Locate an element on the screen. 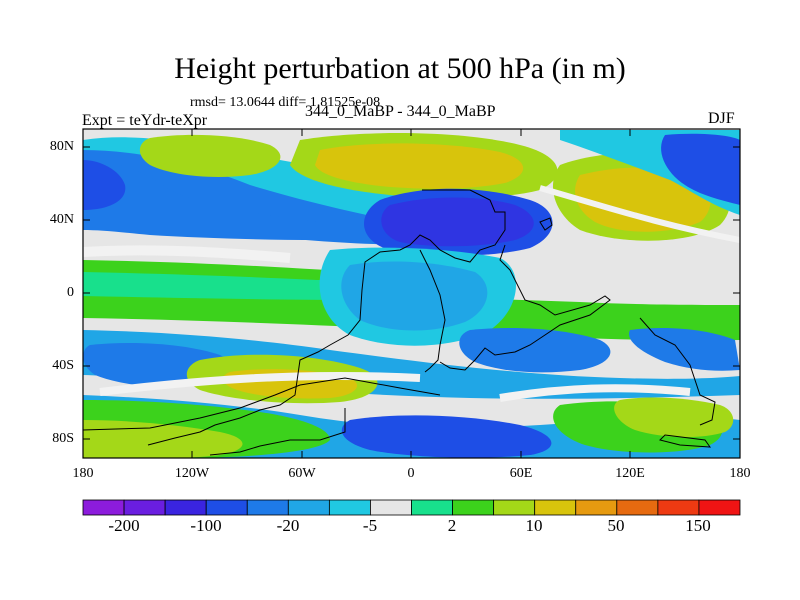  colorbar-label: -200 is located at coordinates (124, 525).